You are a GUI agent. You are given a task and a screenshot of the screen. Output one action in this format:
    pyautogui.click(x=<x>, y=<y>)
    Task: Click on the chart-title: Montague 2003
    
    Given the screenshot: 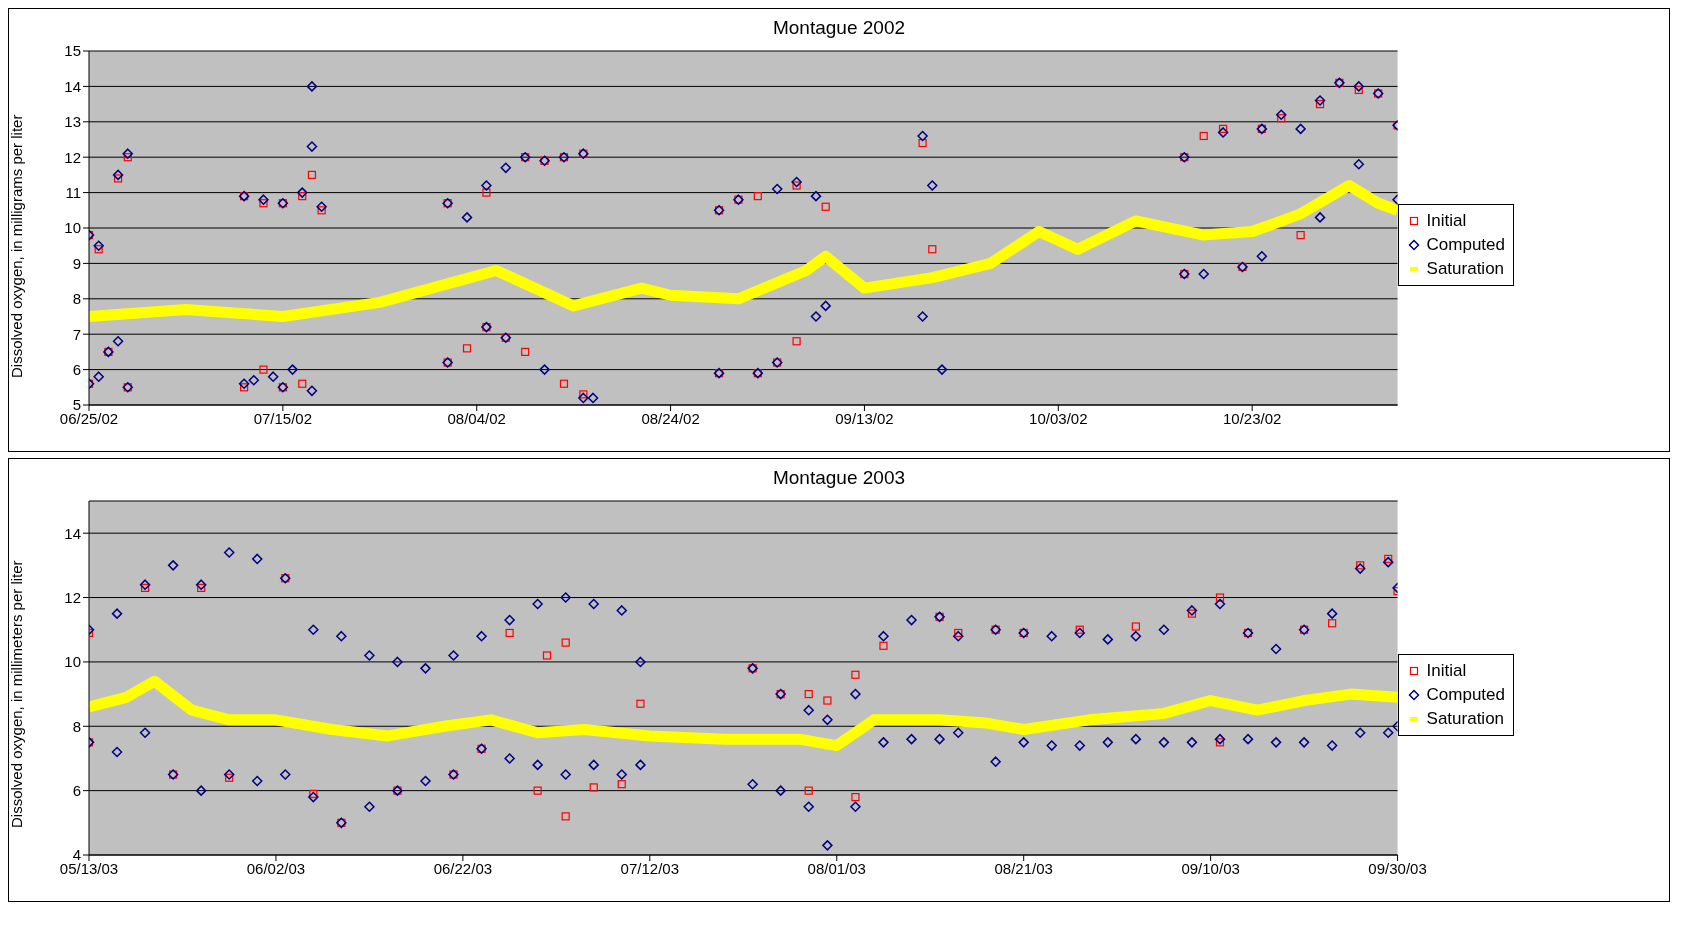 What is the action you would take?
    pyautogui.click(x=839, y=477)
    